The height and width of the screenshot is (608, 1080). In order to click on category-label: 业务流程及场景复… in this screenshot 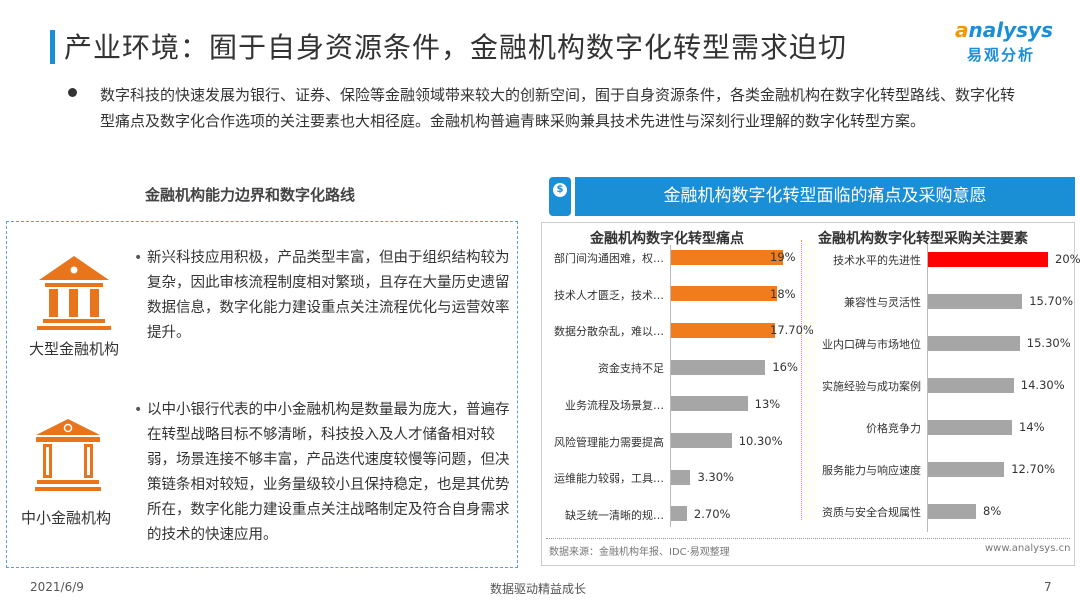, I will do `click(614, 405)`.